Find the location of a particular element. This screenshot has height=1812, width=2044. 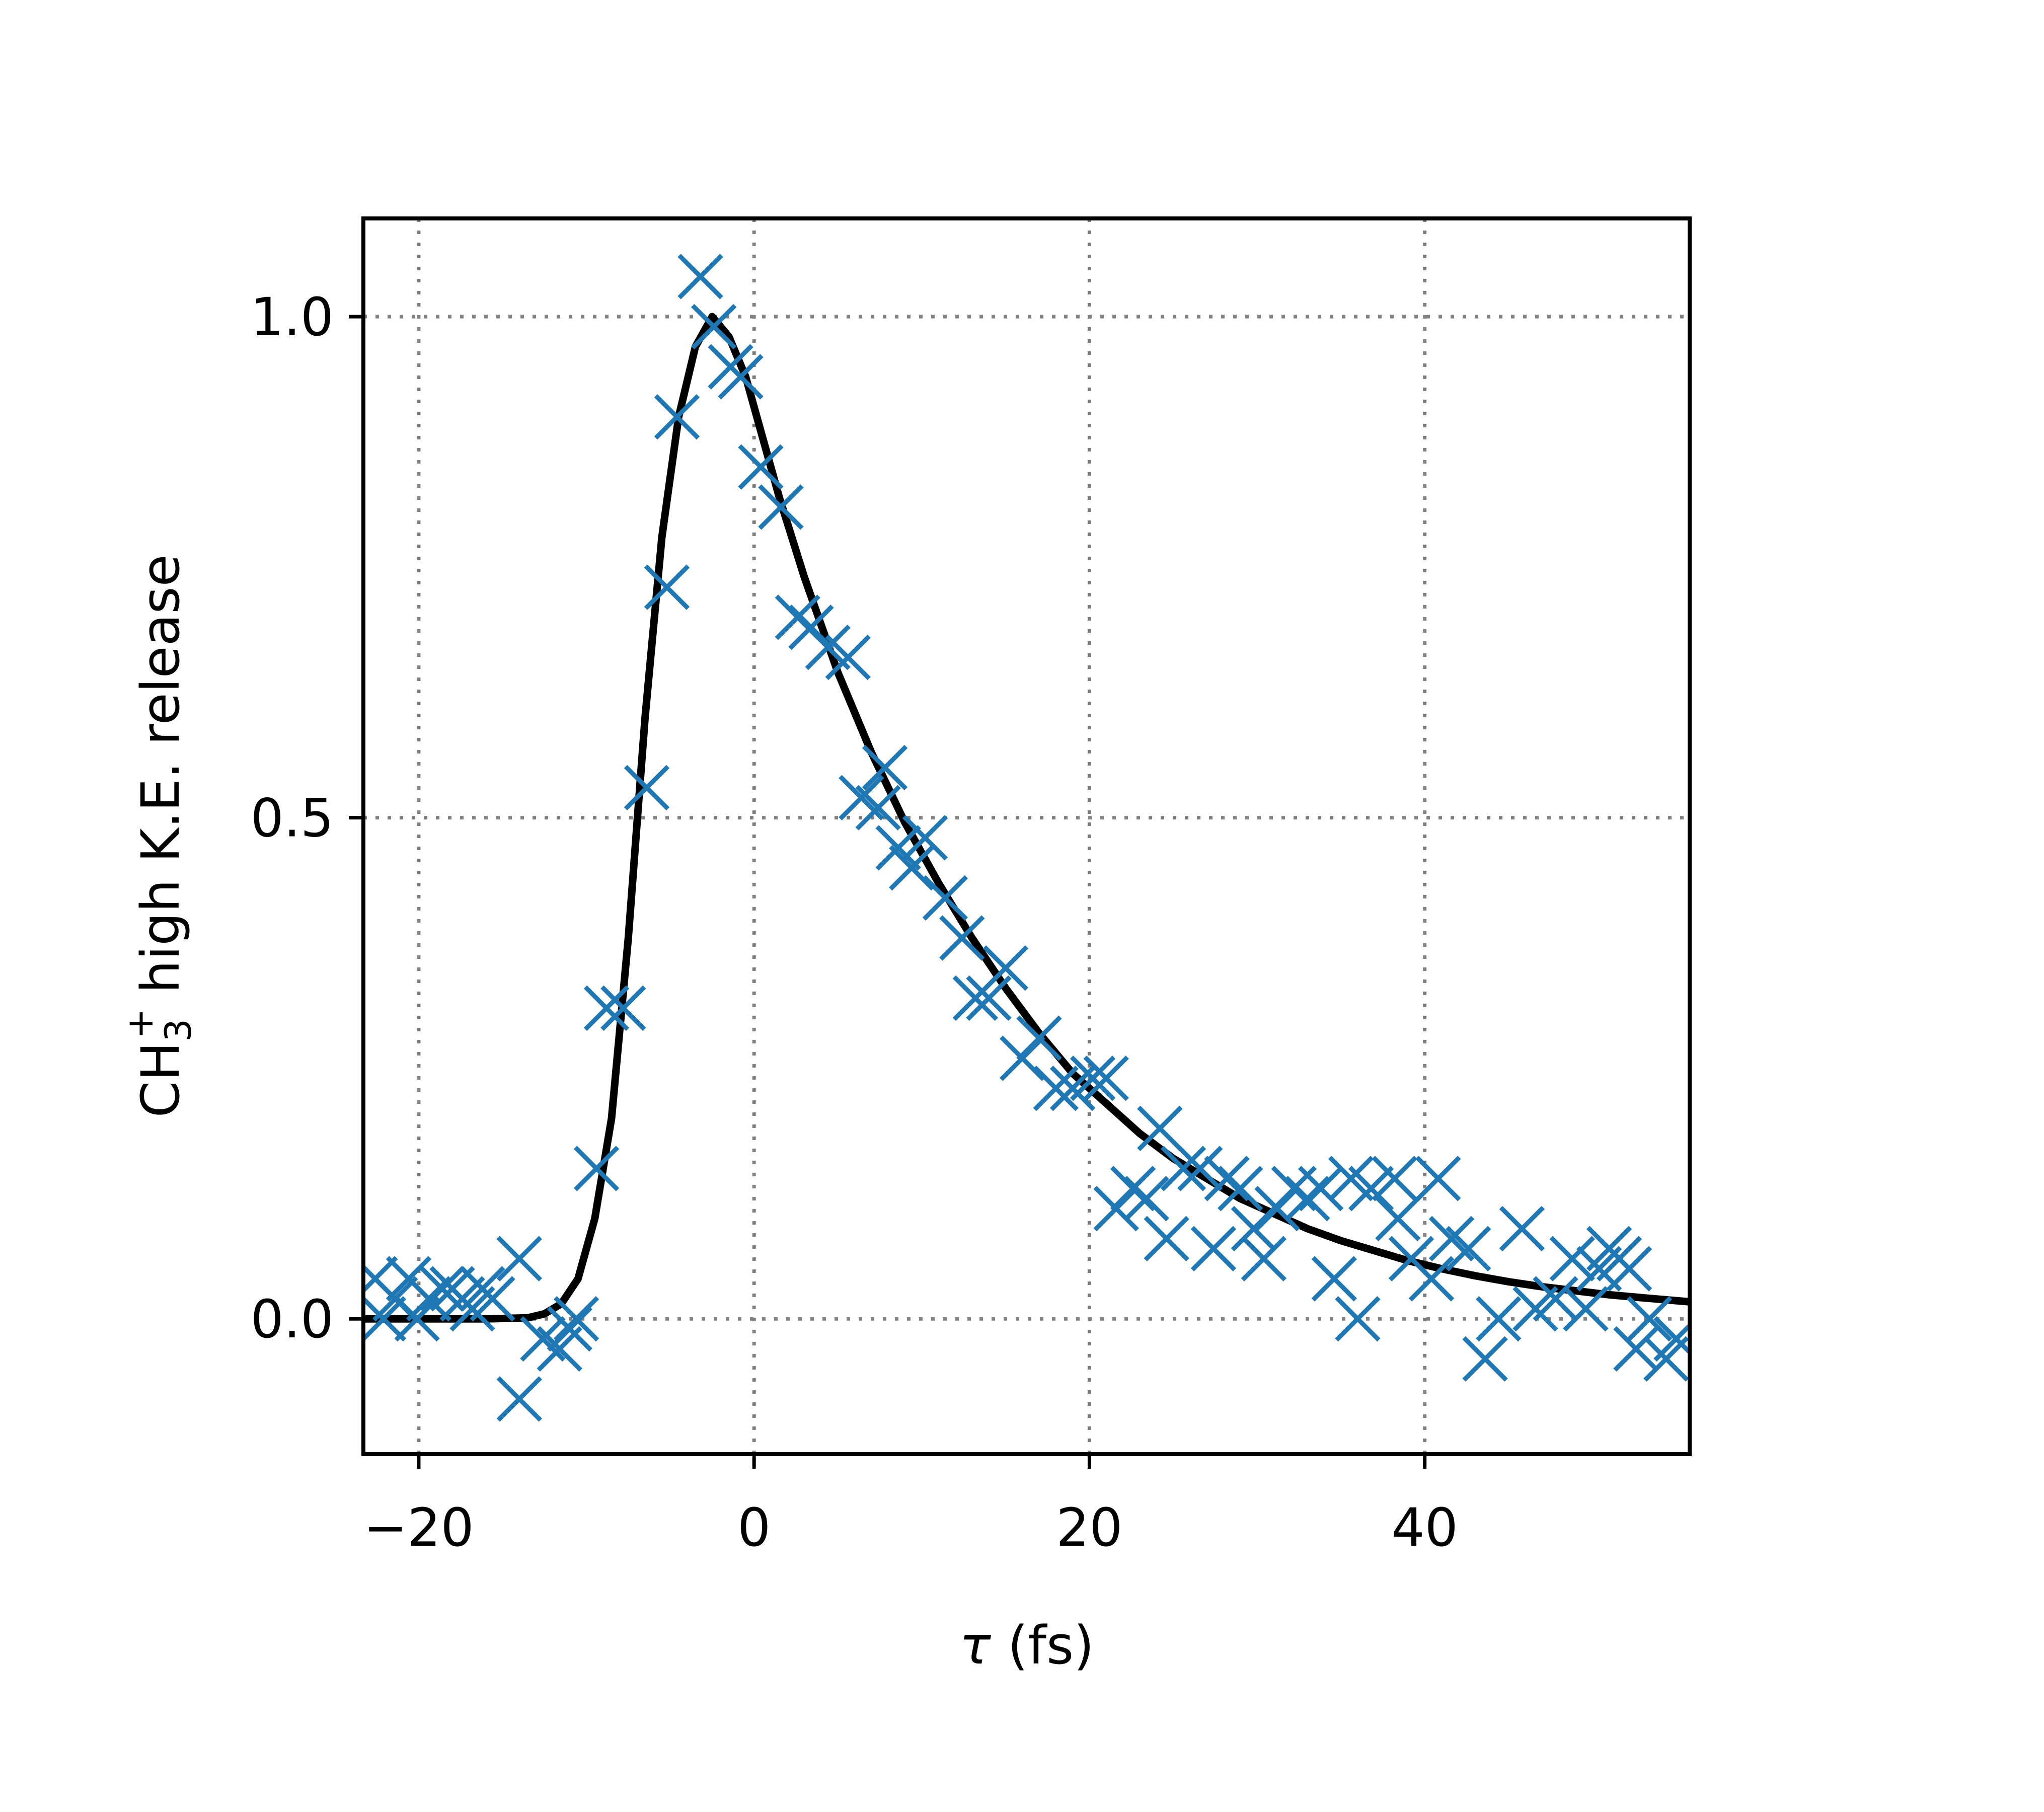

y-axis-ticks: 0.0 0.5 1.0 is located at coordinates (307, 818).